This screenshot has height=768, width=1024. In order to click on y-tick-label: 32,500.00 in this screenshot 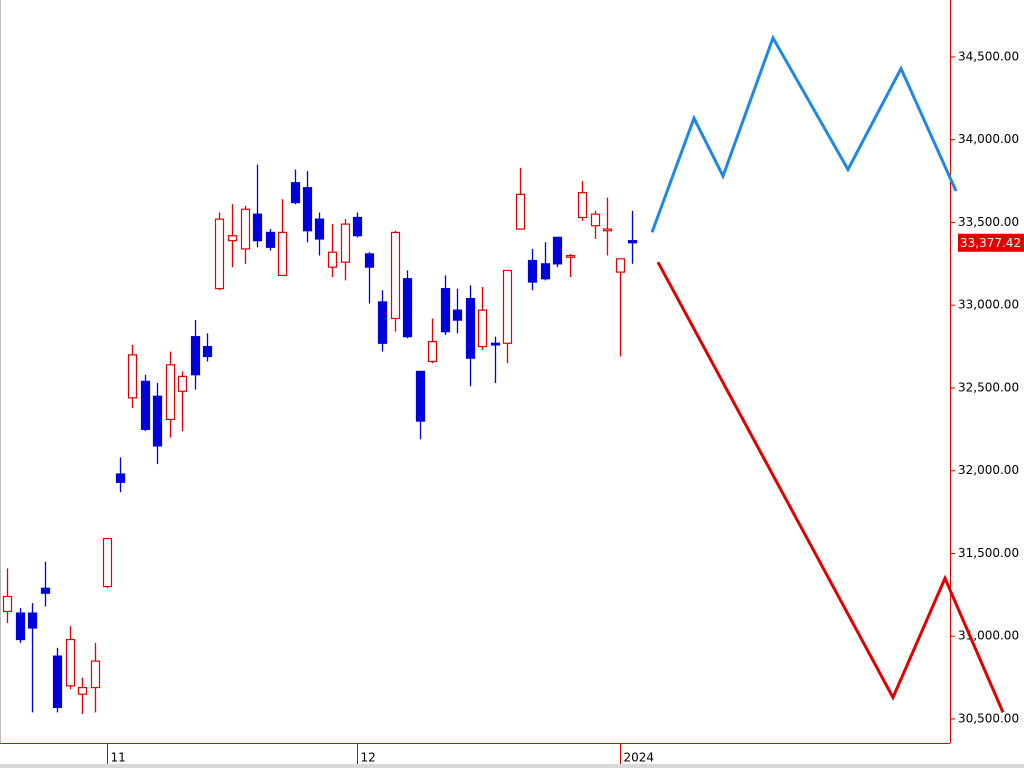, I will do `click(988, 387)`.